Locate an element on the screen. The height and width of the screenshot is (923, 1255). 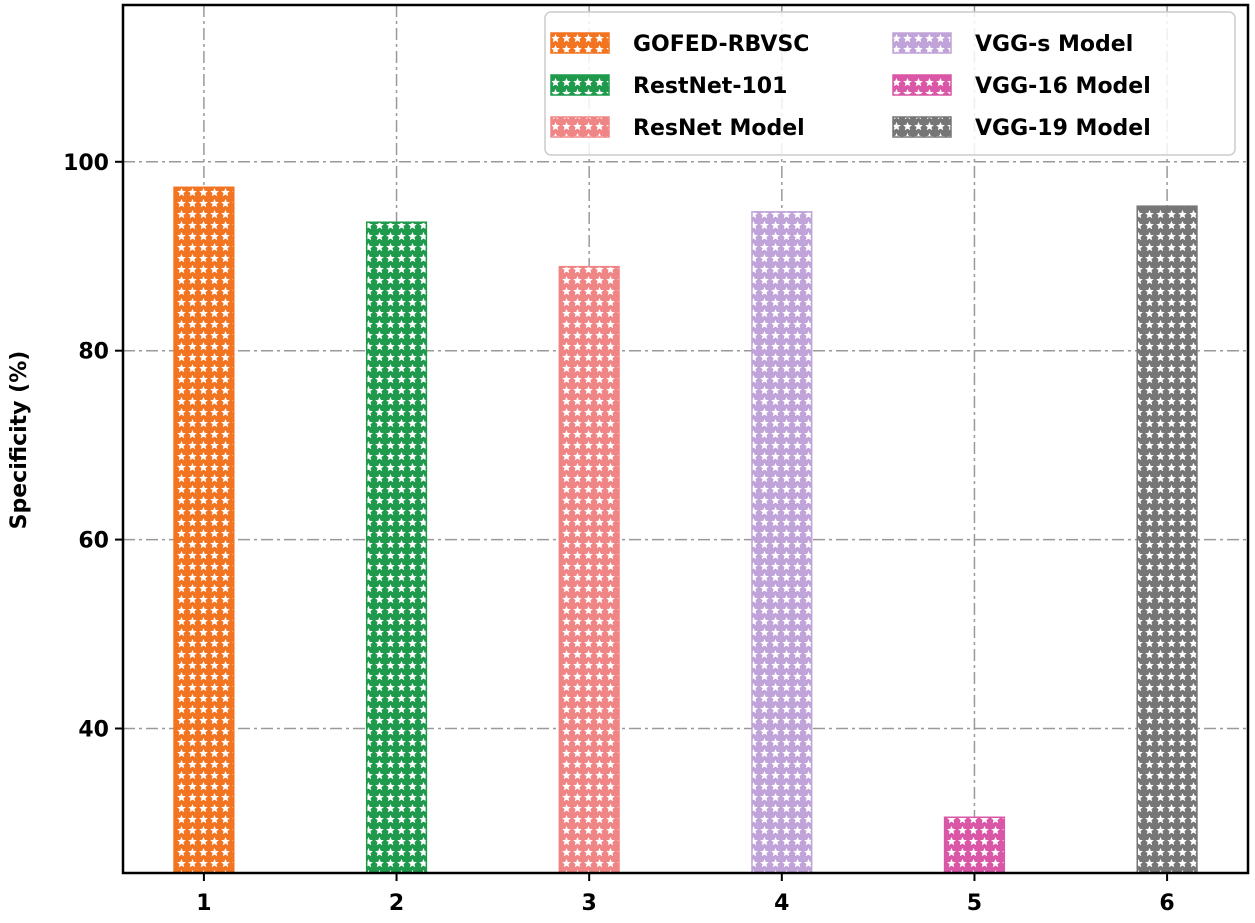
x-tick-label: 3 is located at coordinates (589, 903).